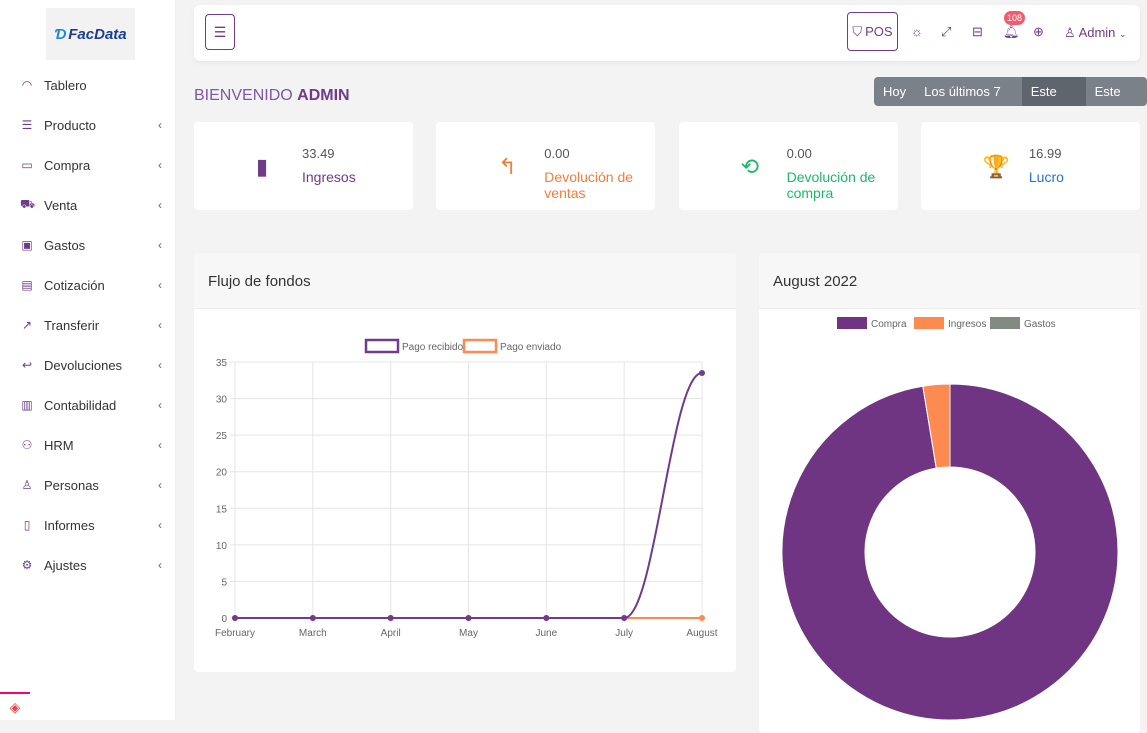  I want to click on range-button: Este mes, so click(1053, 91).